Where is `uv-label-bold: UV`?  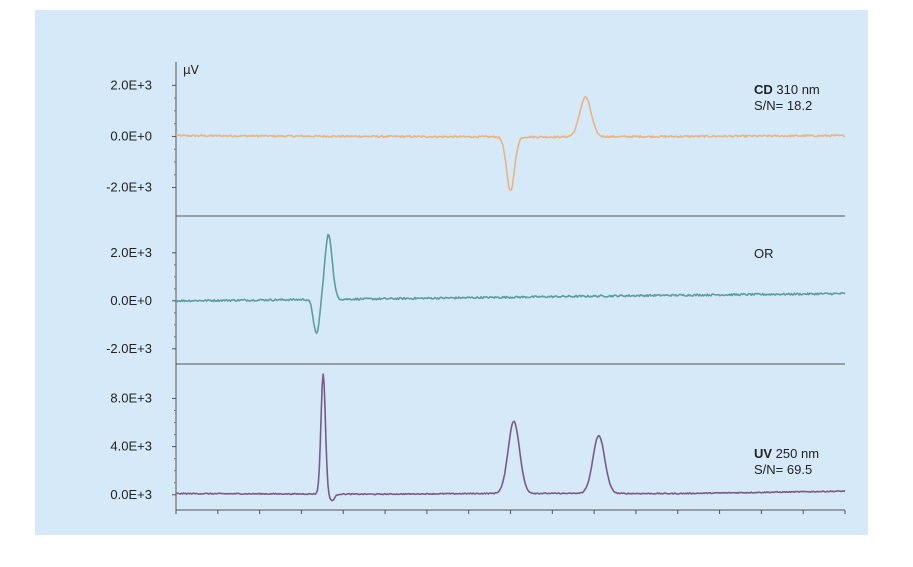 uv-label-bold: UV is located at coordinates (763, 453).